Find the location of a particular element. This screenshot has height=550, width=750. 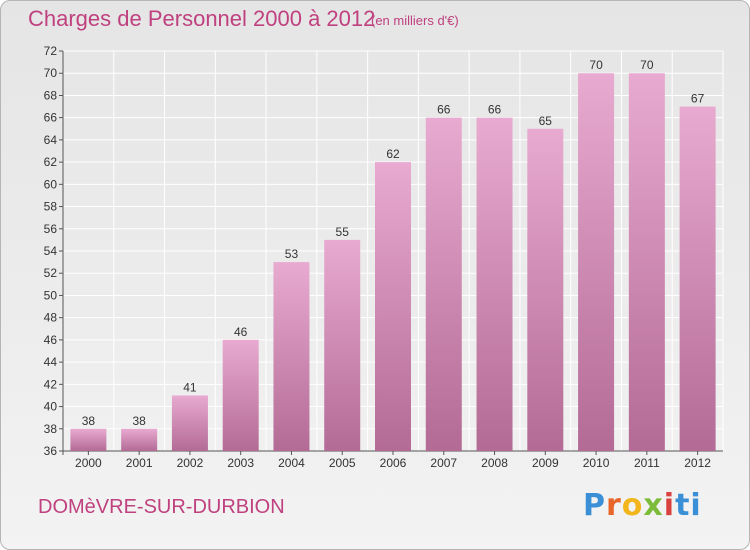

chart-unit: (en milliers d'€) is located at coordinates (415, 20).